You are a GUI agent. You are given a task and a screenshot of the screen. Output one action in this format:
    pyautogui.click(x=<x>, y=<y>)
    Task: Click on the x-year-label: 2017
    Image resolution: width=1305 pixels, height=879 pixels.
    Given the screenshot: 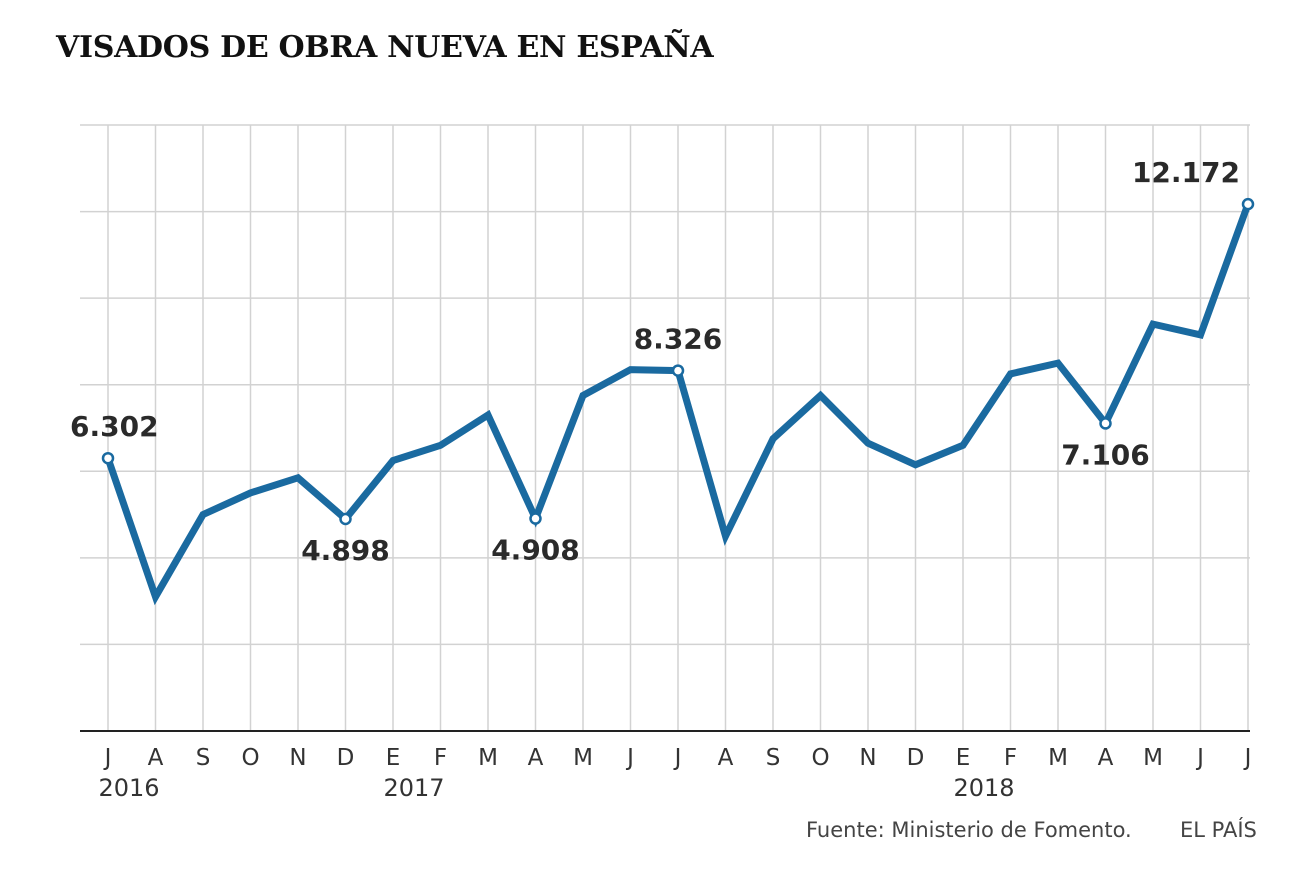 What is the action you would take?
    pyautogui.click(x=413, y=788)
    